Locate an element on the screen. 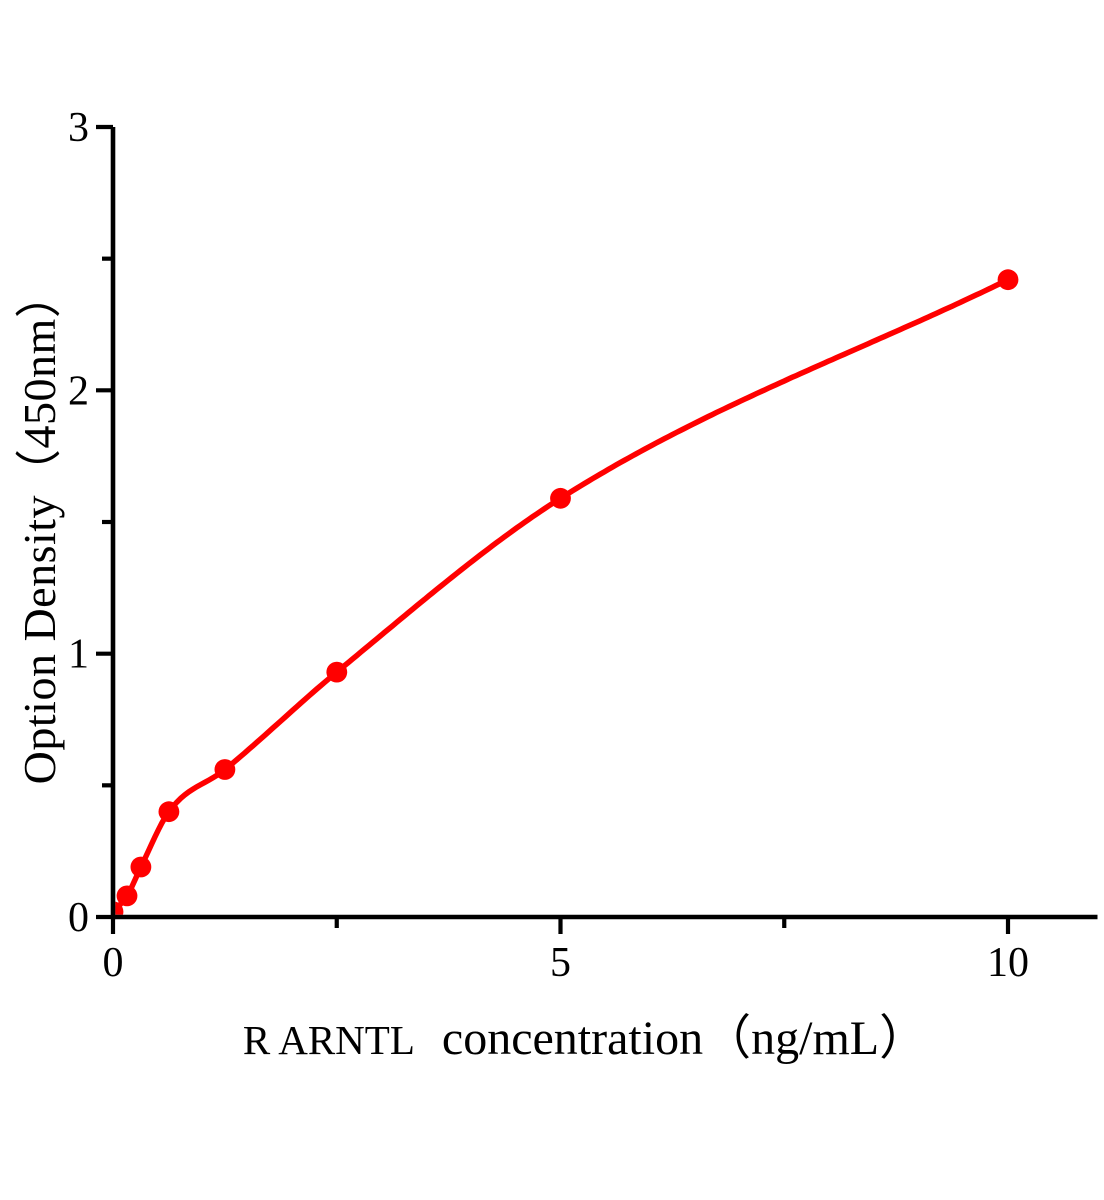 This screenshot has height=1200, width=1104. data-point-1.25 is located at coordinates (225, 769).